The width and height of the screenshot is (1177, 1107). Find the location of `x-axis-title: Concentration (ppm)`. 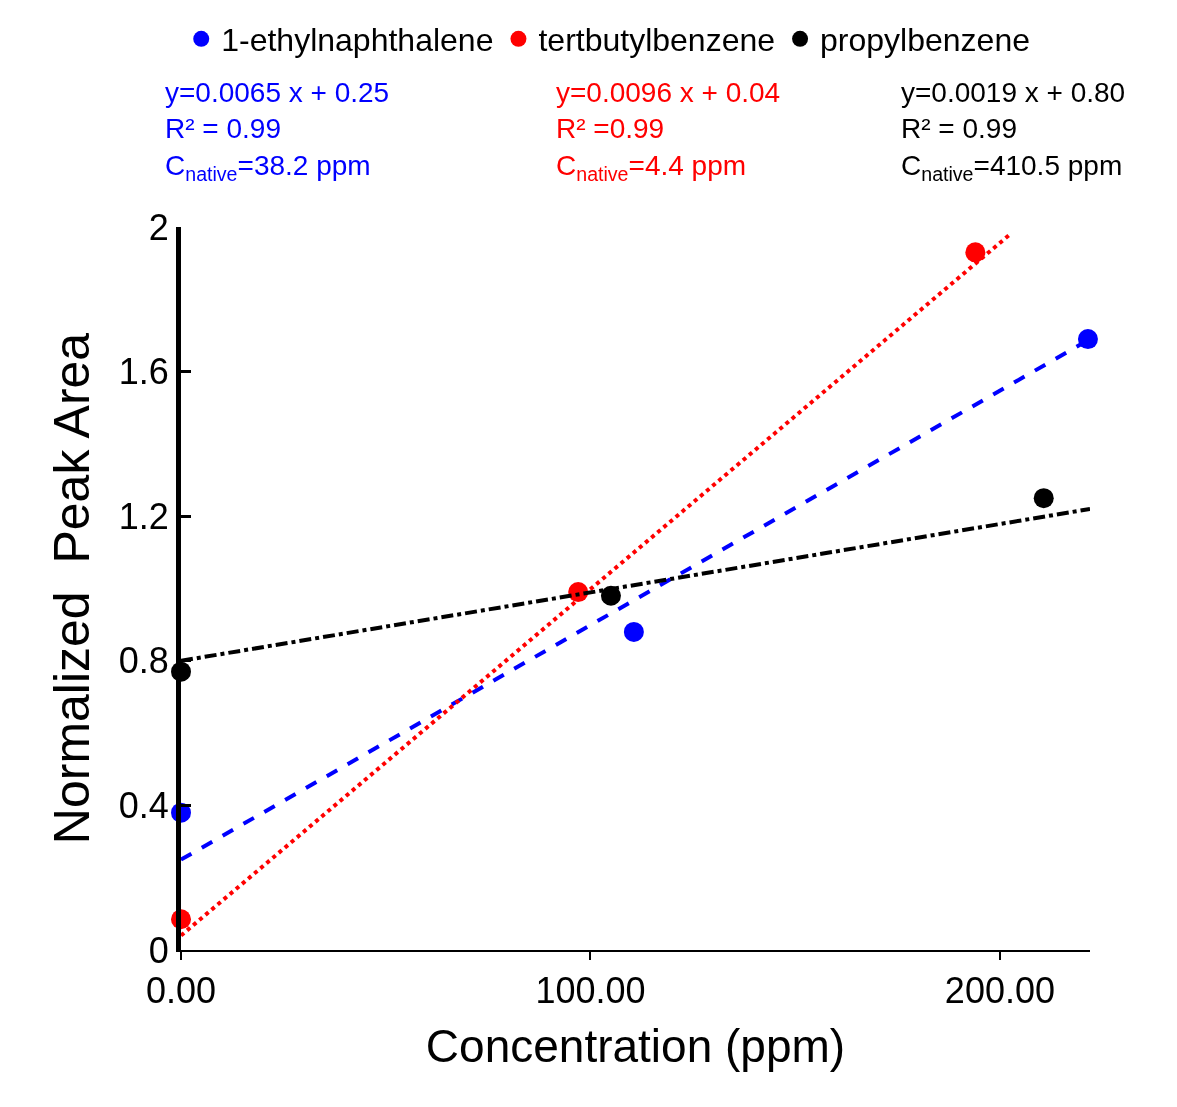

x-axis-title: Concentration (ppm) is located at coordinates (635, 1046).